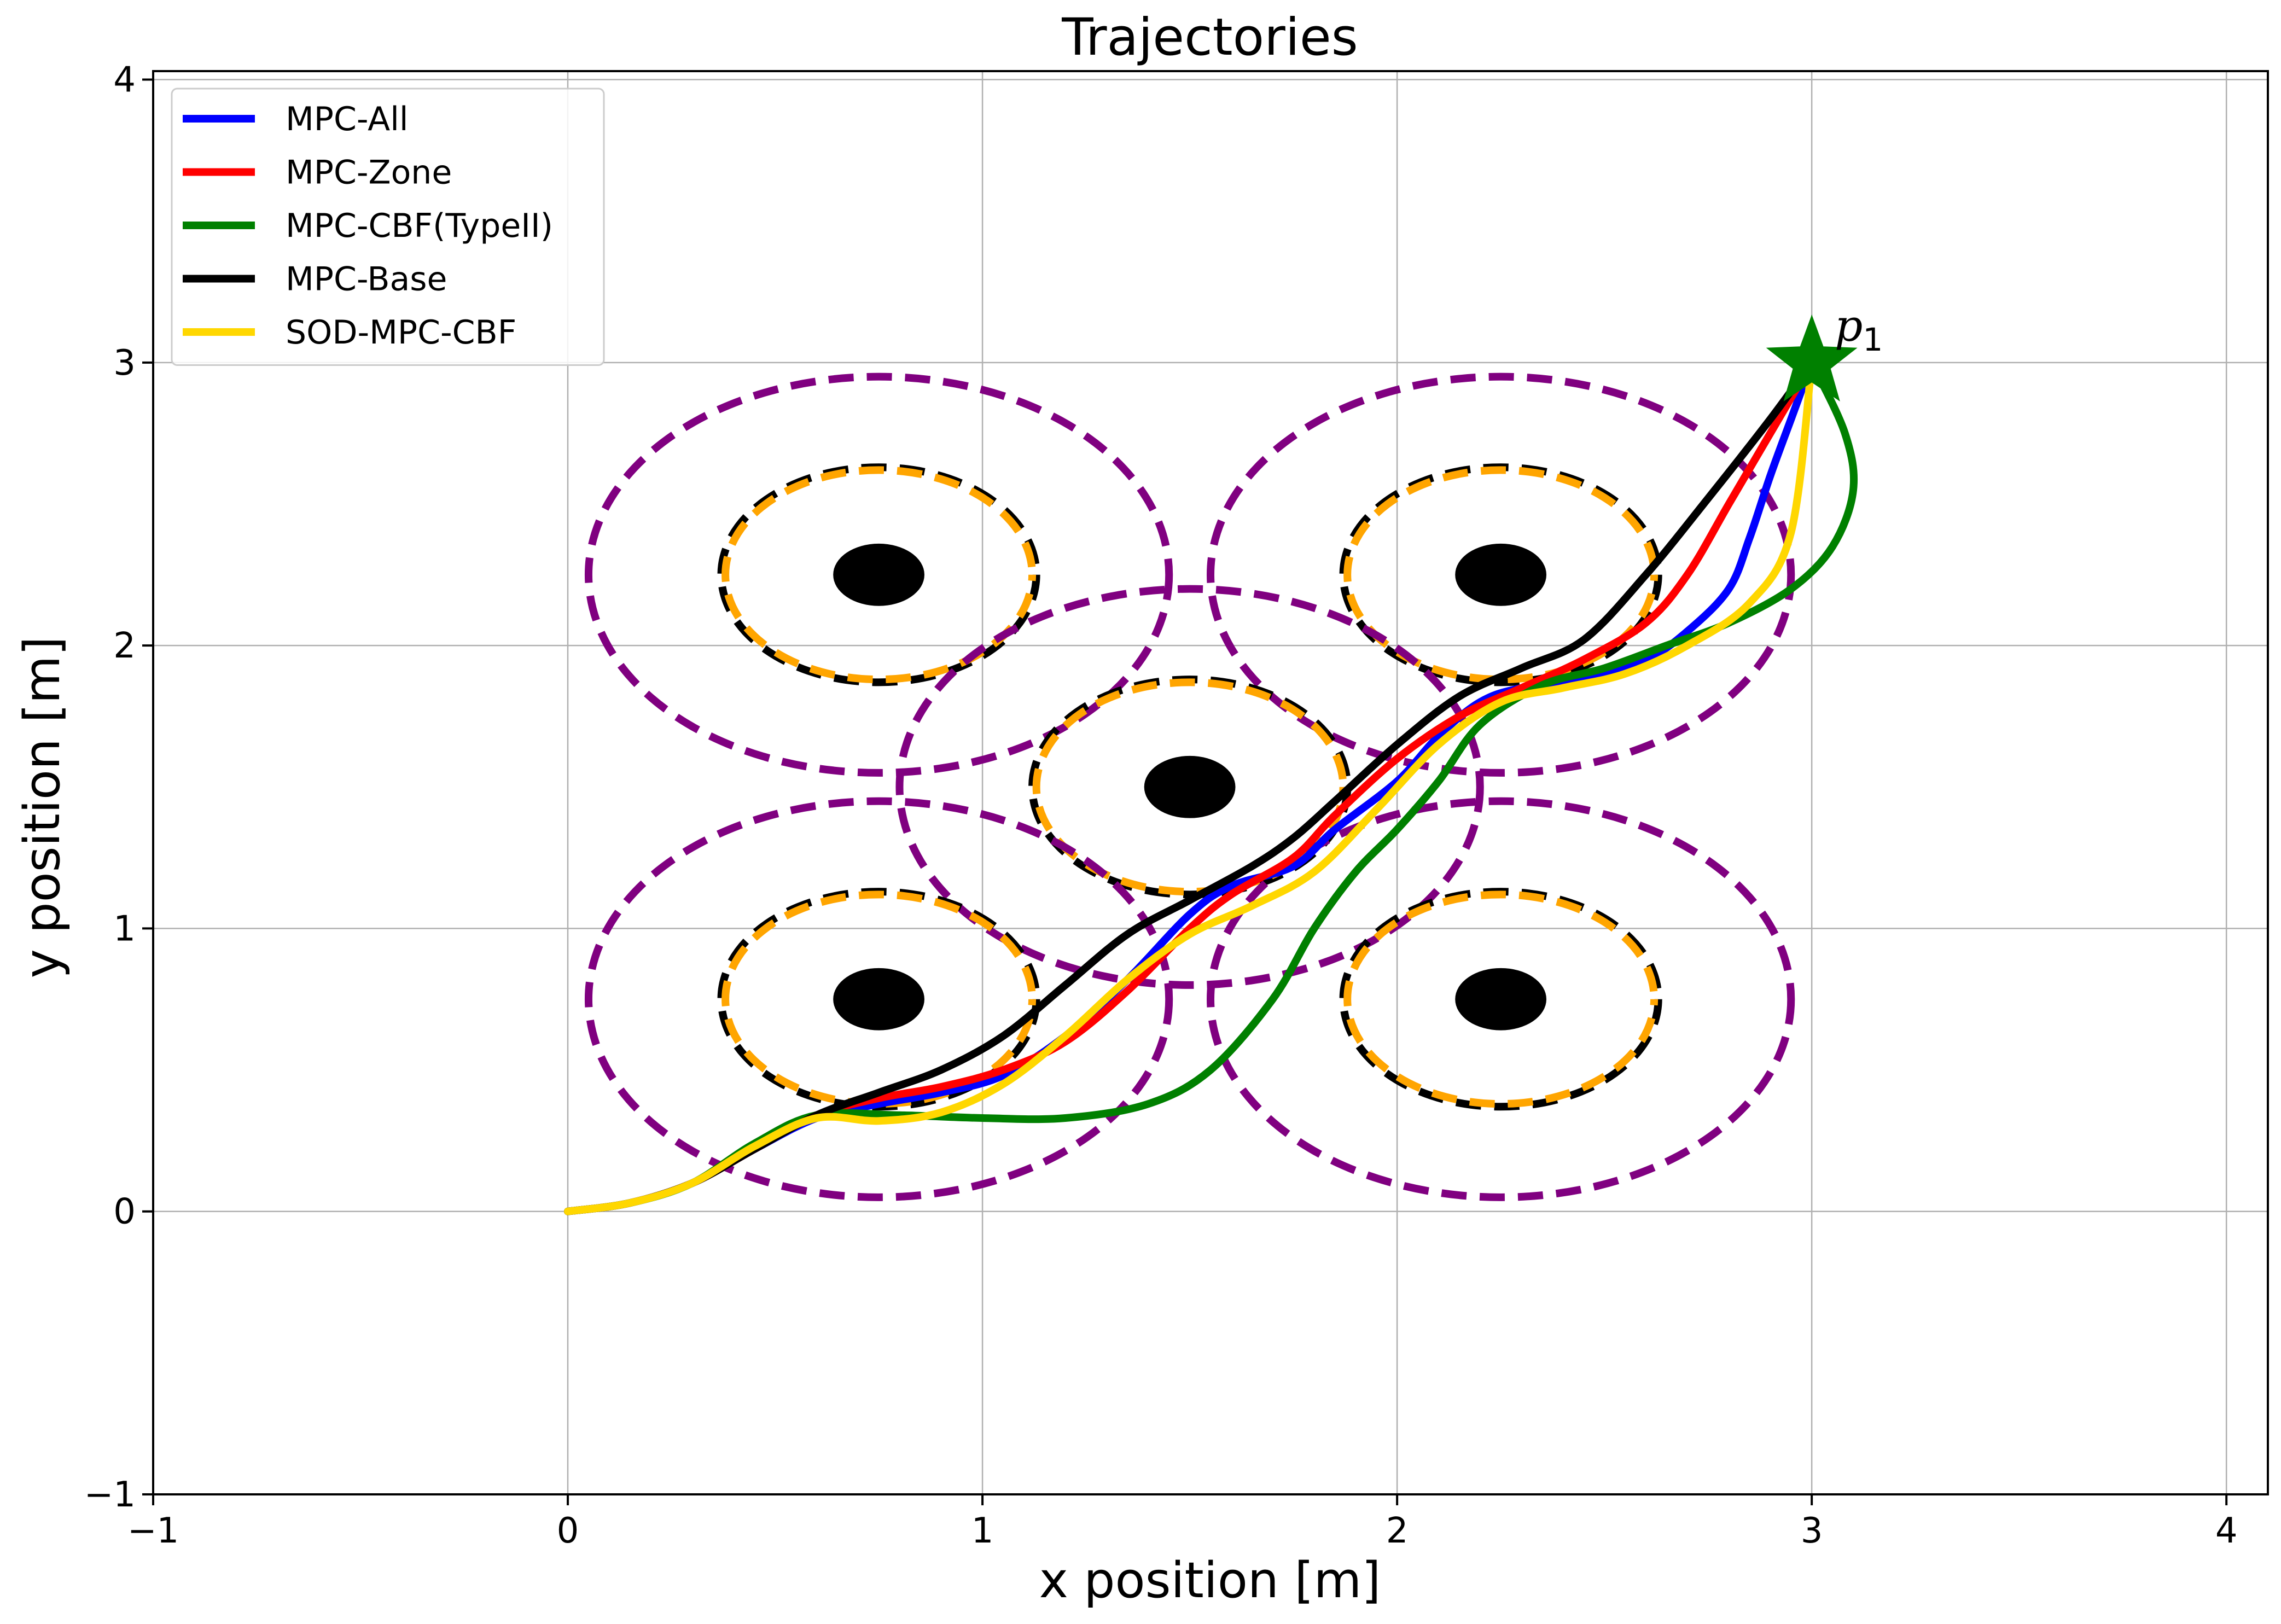 The width and height of the screenshot is (2281, 1624). What do you see at coordinates (419, 226) in the screenshot?
I see `legend-label: MPC-CBF(TypeII)` at bounding box center [419, 226].